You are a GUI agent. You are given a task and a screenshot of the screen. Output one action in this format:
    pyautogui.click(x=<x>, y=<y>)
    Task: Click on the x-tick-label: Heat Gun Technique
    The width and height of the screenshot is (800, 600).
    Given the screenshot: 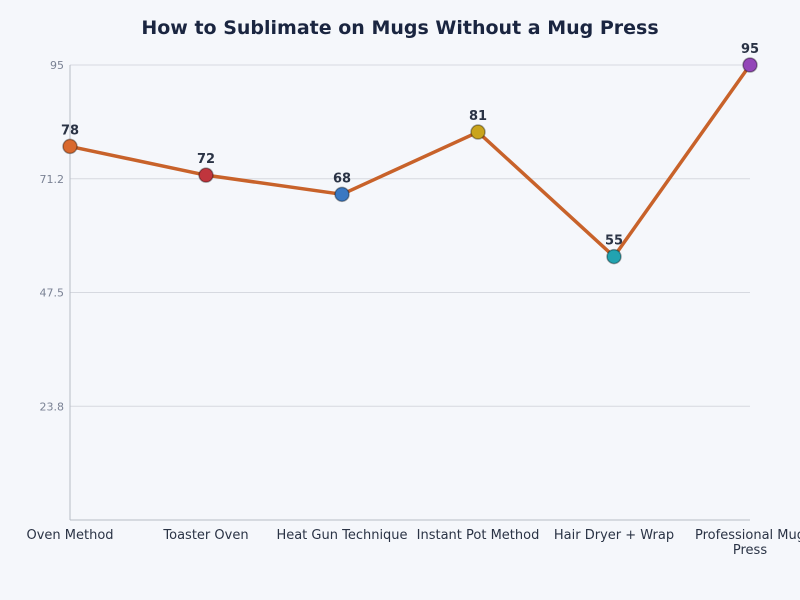 What is the action you would take?
    pyautogui.click(x=341, y=535)
    